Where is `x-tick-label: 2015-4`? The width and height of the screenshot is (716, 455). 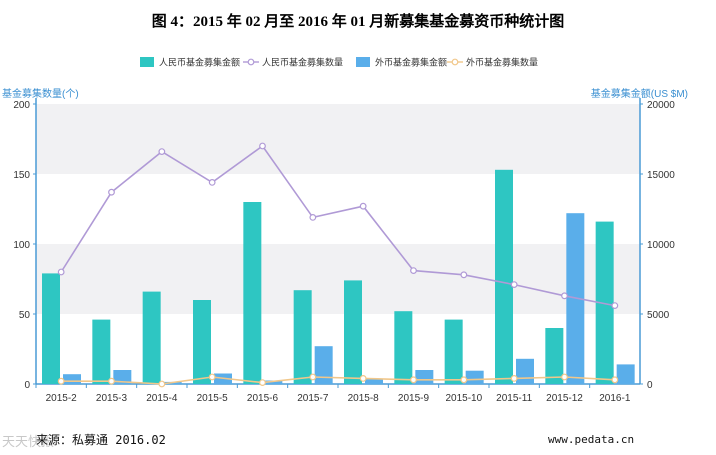 x-tick-label: 2015-4 is located at coordinates (162, 398).